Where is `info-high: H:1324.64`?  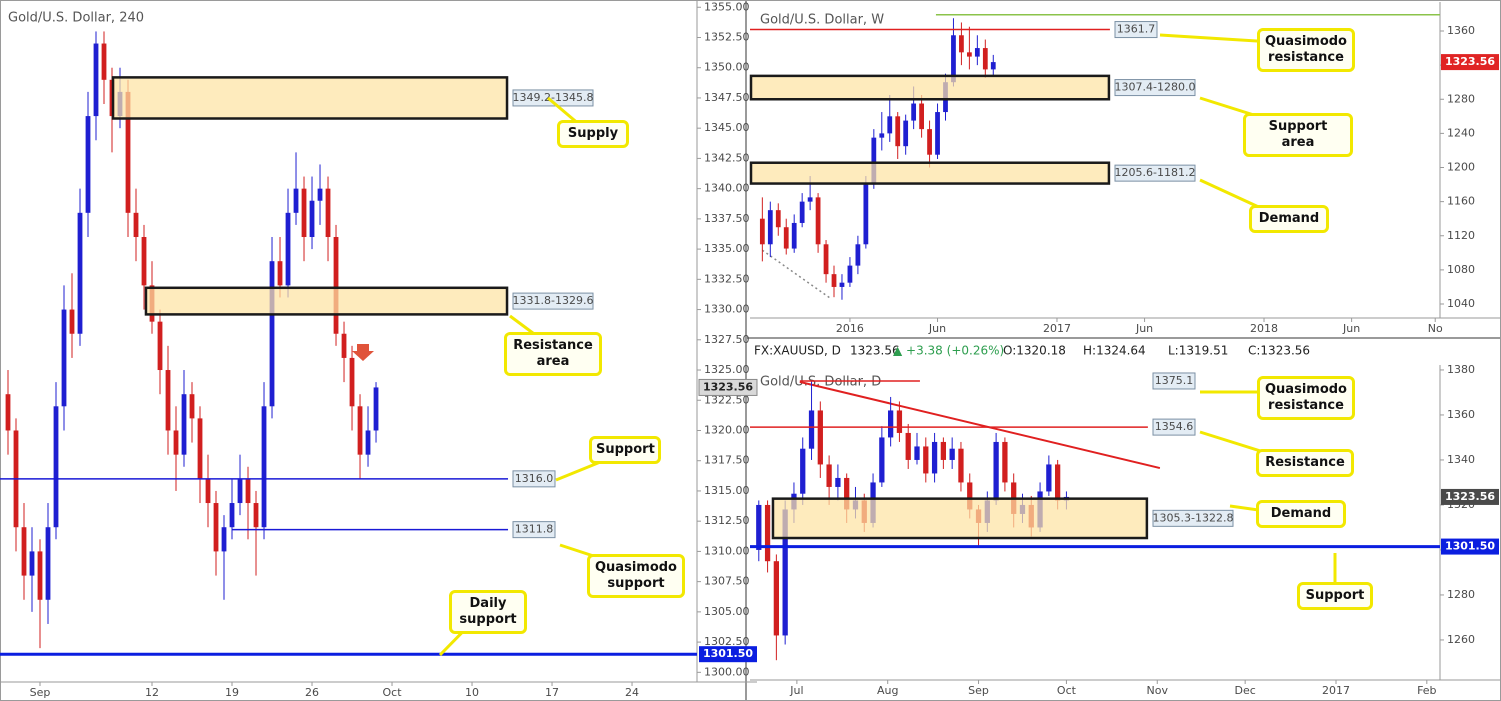
info-high: H:1324.64 is located at coordinates (1114, 351).